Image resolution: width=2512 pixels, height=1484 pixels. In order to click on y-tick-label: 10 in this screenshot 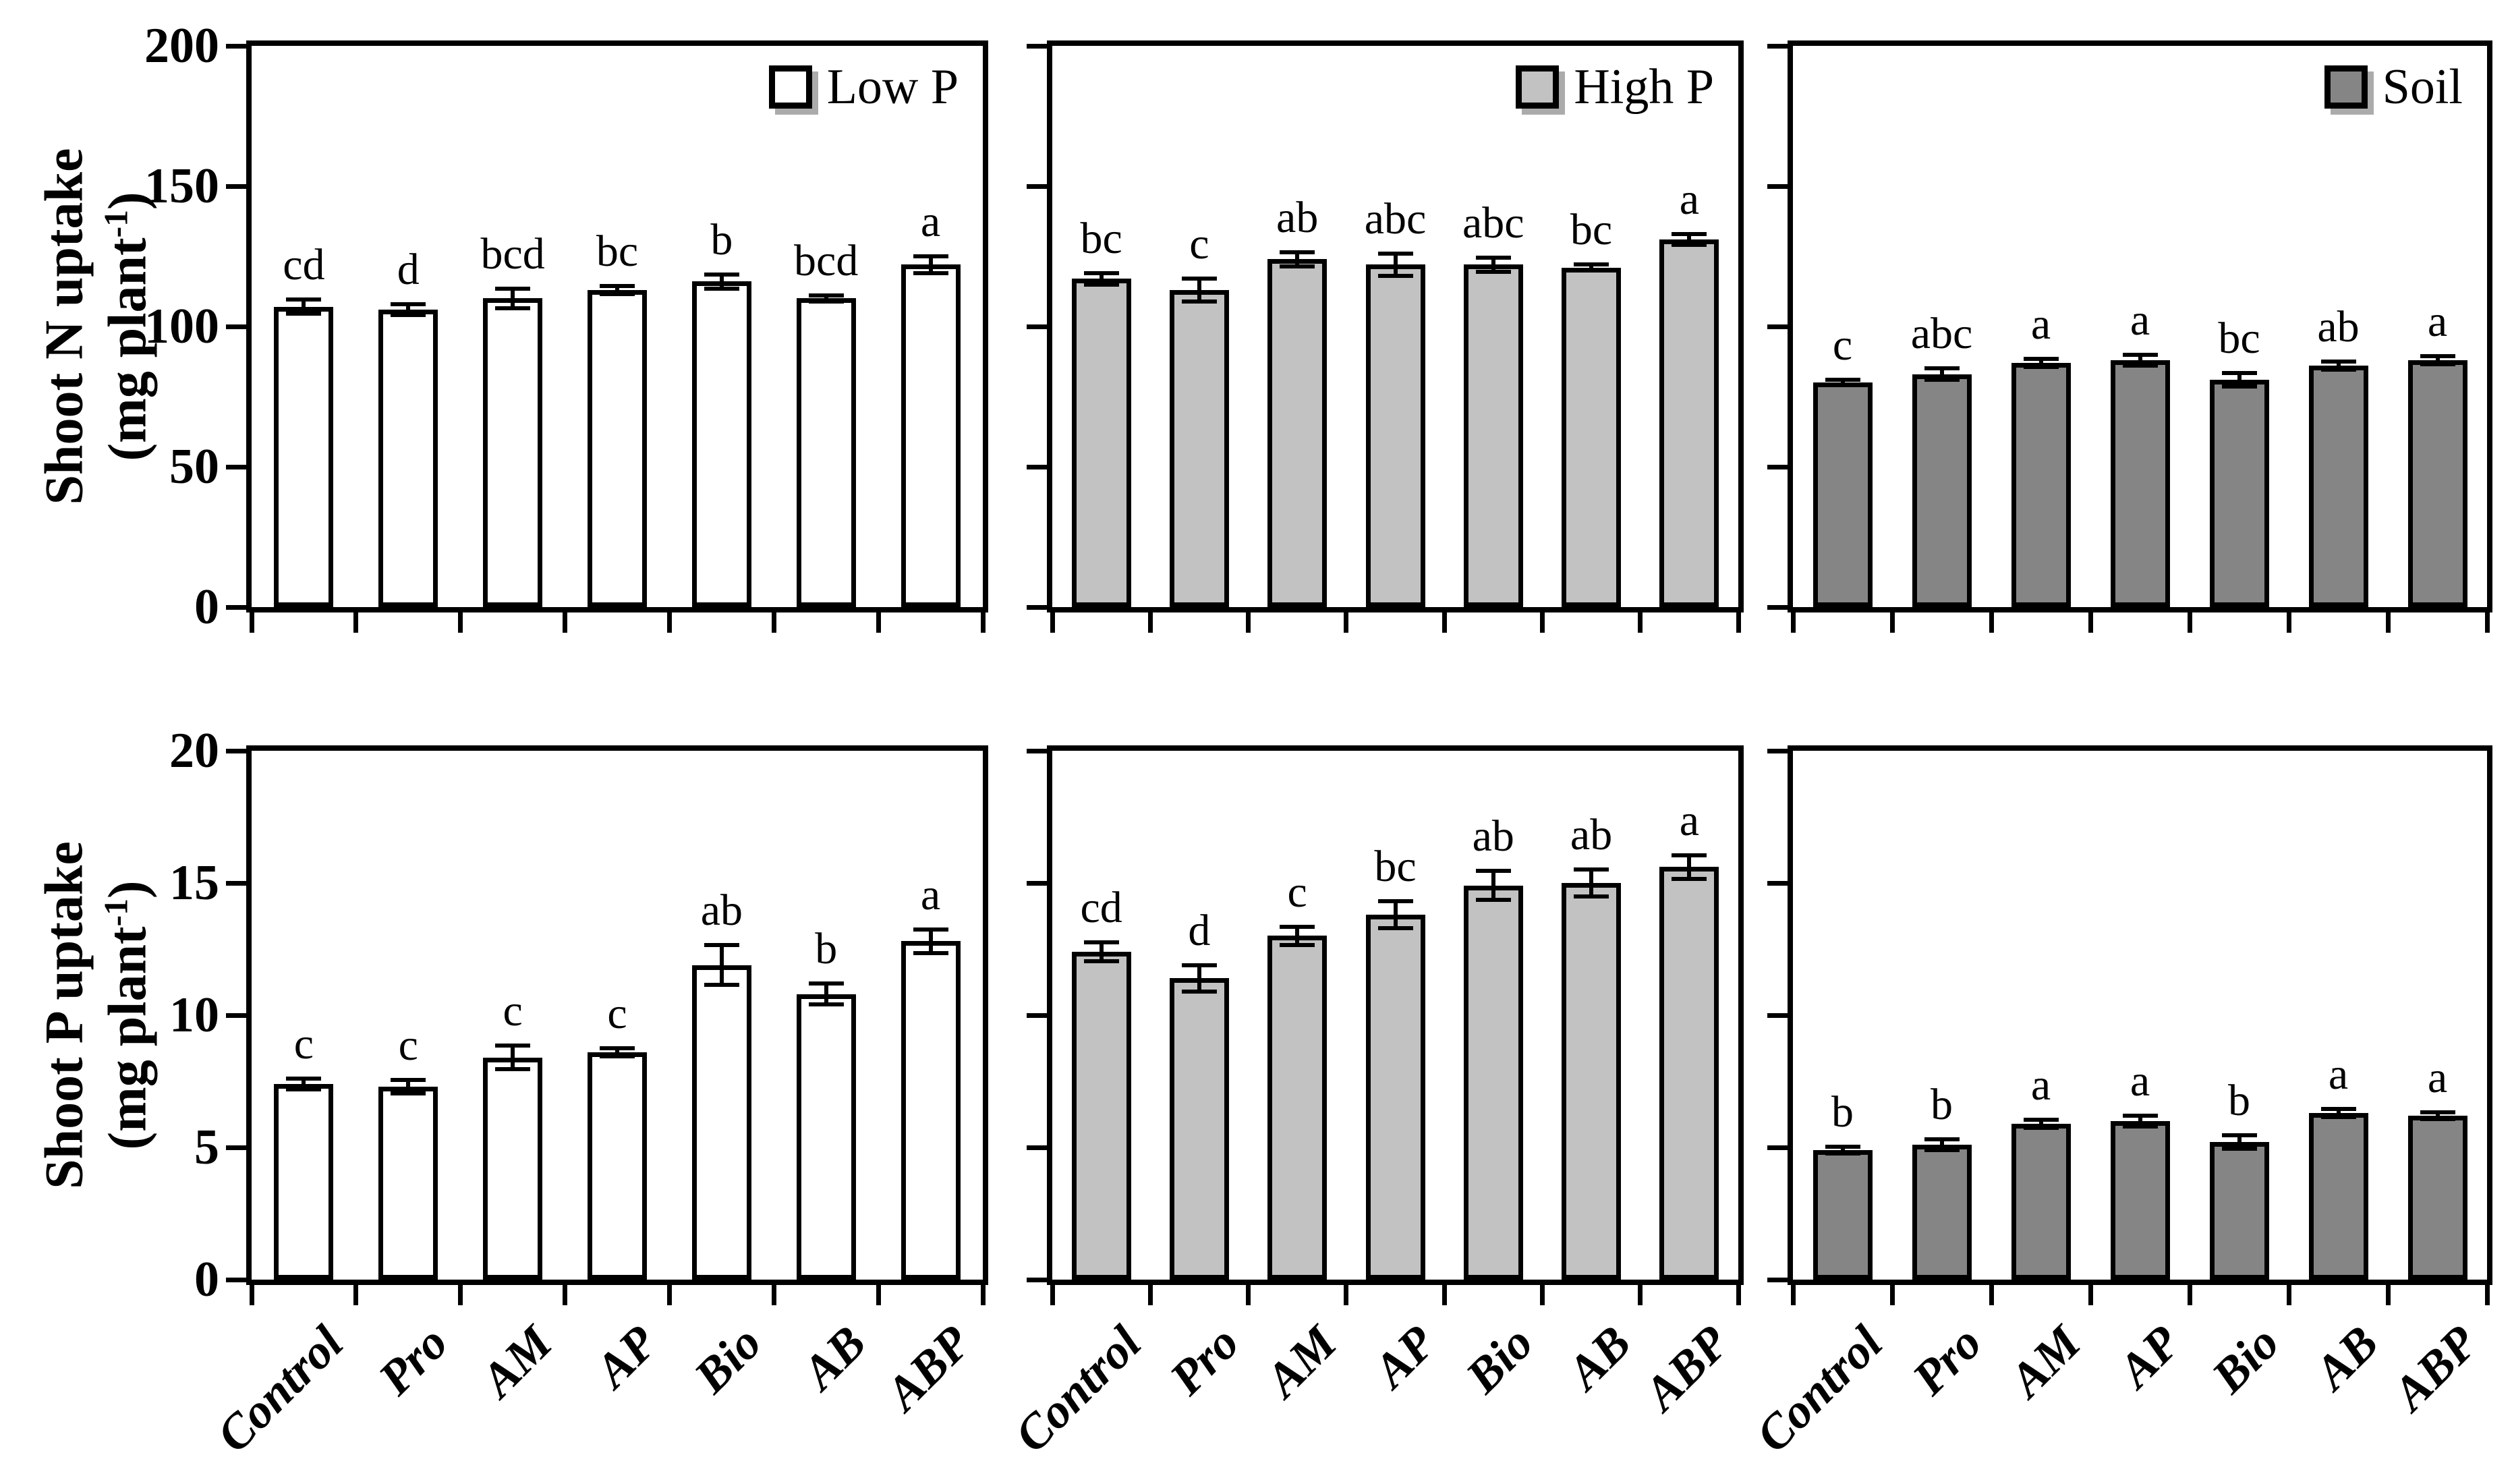, I will do `click(194, 1016)`.